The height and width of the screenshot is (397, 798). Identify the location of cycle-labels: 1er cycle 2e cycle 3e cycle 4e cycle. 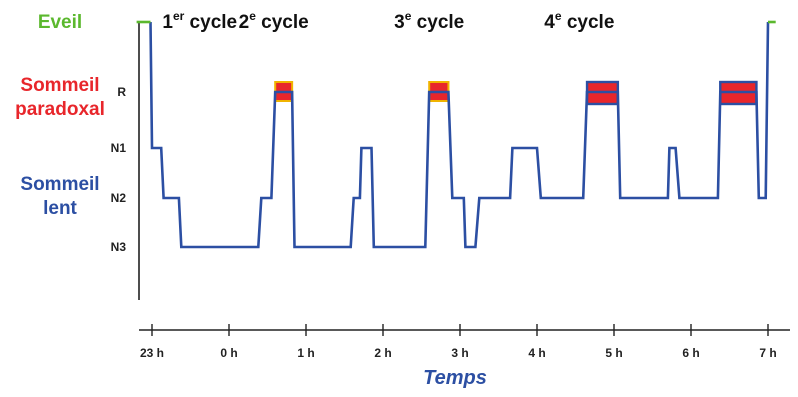
(388, 21).